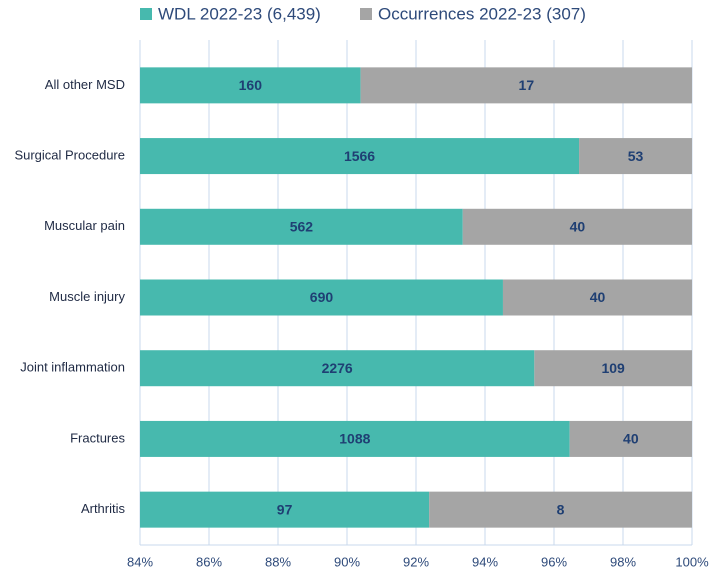  I want to click on x-tick-label: 84%, so click(140, 561).